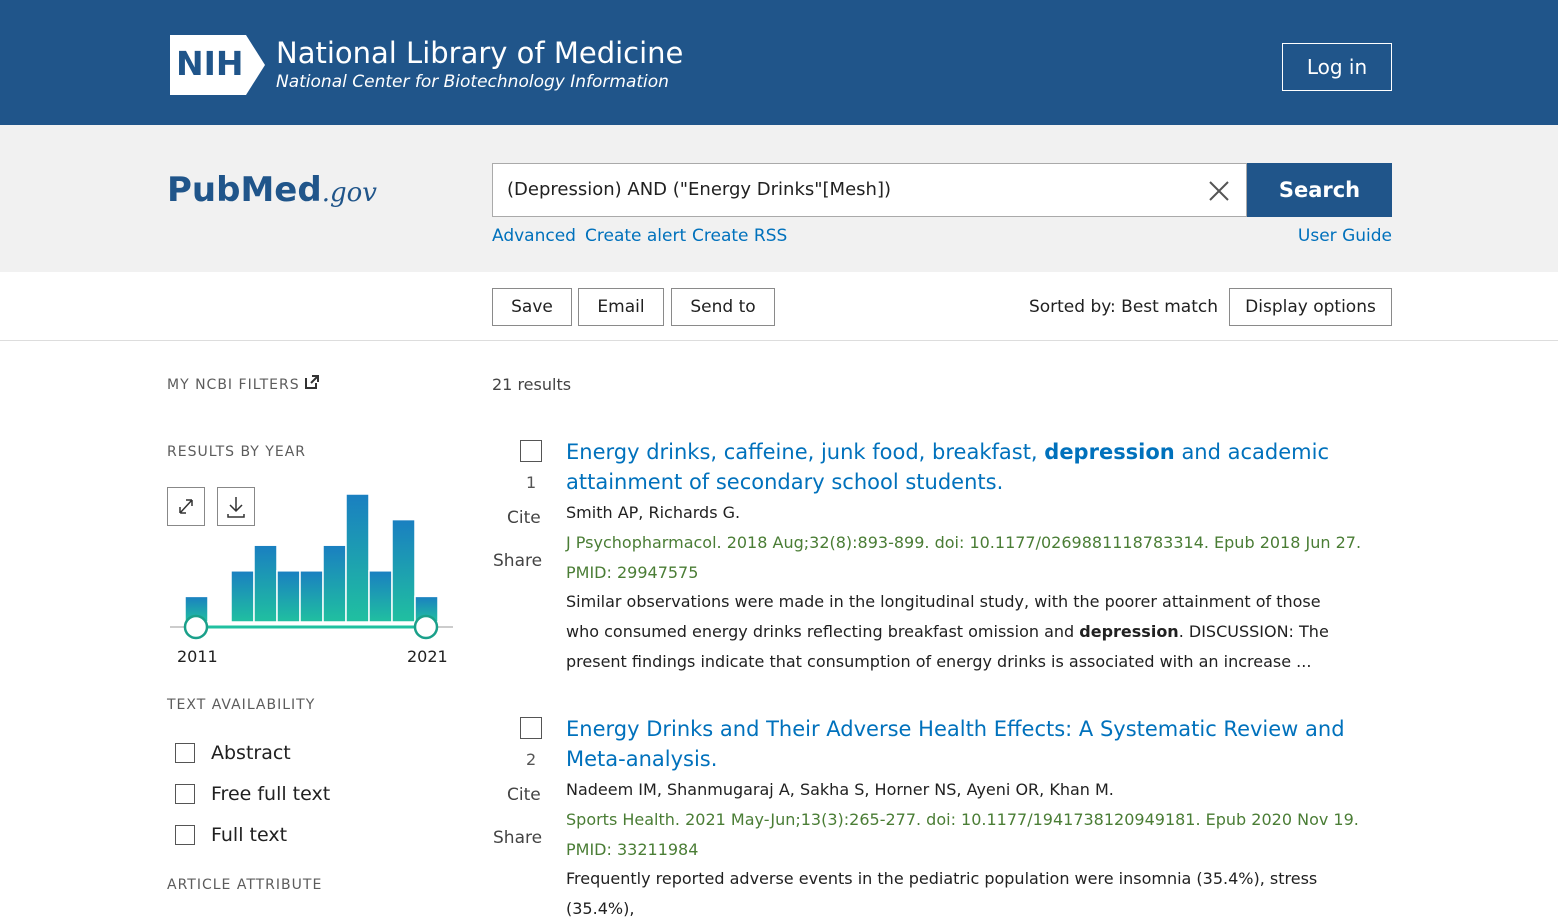 The width and height of the screenshot is (1558, 924). What do you see at coordinates (1337, 67) in the screenshot?
I see `login-button: Log in` at bounding box center [1337, 67].